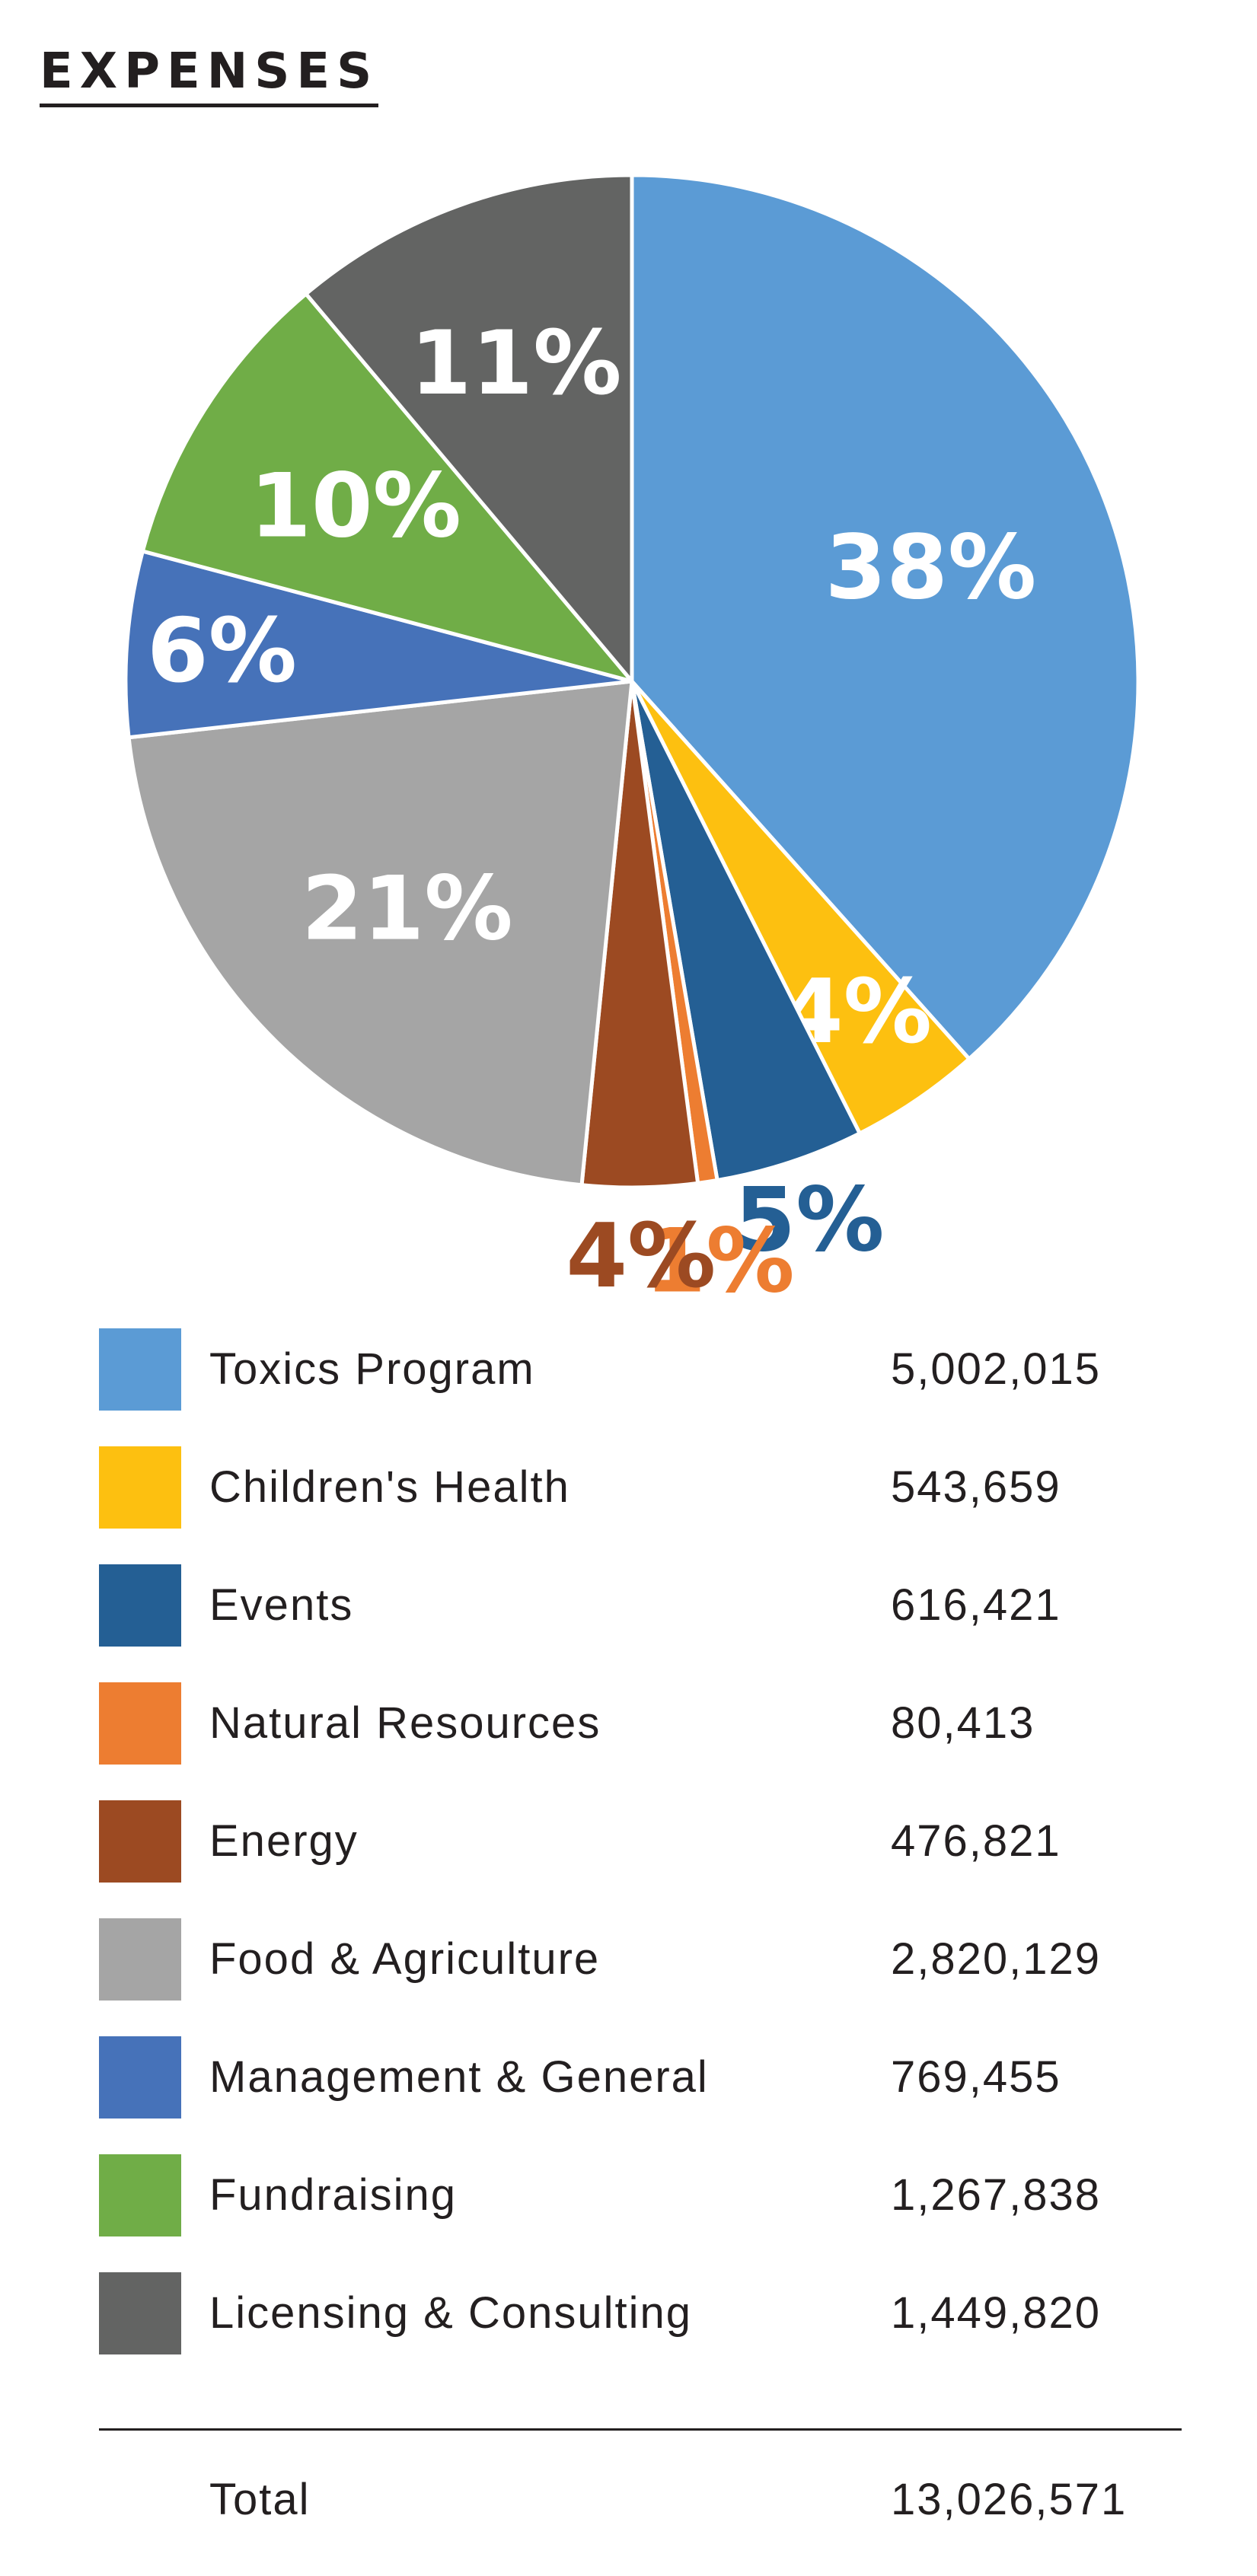  I want to click on legend-value: 476,821, so click(976, 1841).